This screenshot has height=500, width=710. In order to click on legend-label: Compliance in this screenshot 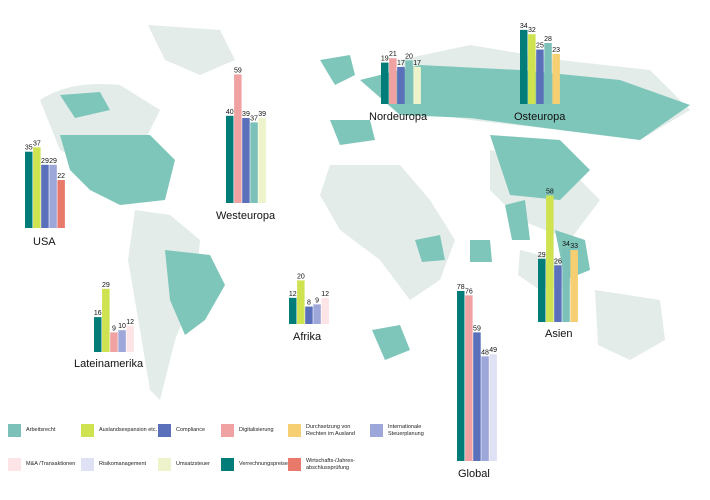, I will do `click(191, 430)`.